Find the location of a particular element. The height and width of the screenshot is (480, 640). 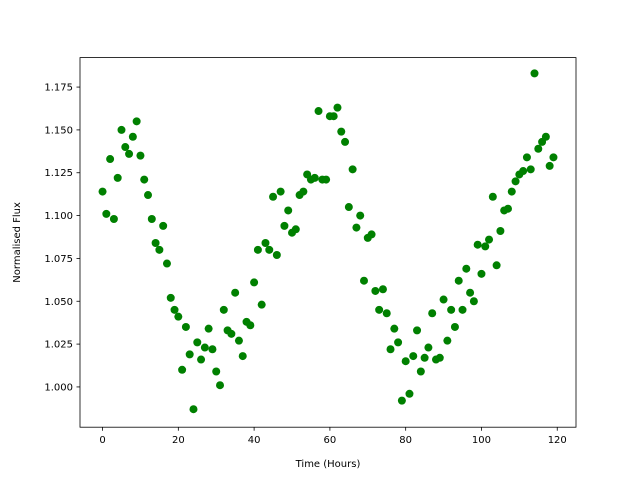

x-tick-label: 120 is located at coordinates (557, 440).